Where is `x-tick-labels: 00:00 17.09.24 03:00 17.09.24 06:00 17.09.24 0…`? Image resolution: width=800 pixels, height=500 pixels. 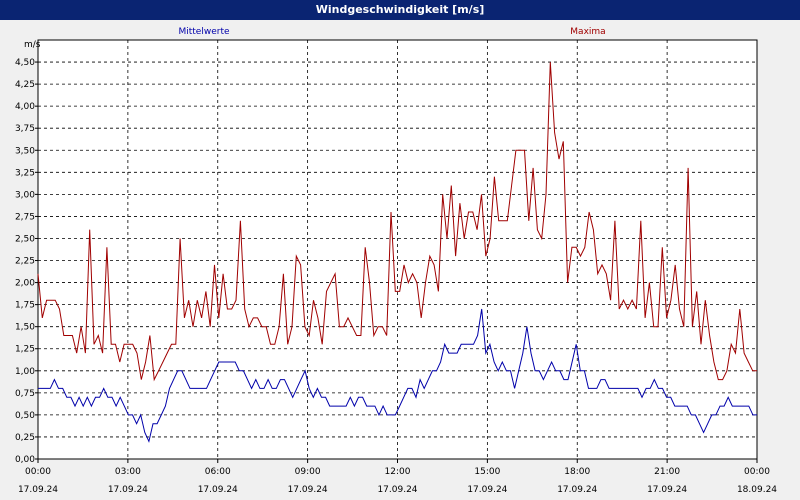
x-tick-labels: 00:00 17.09.24 03:00 17.09.24 06:00 17.09.24 0… is located at coordinates (397, 481).